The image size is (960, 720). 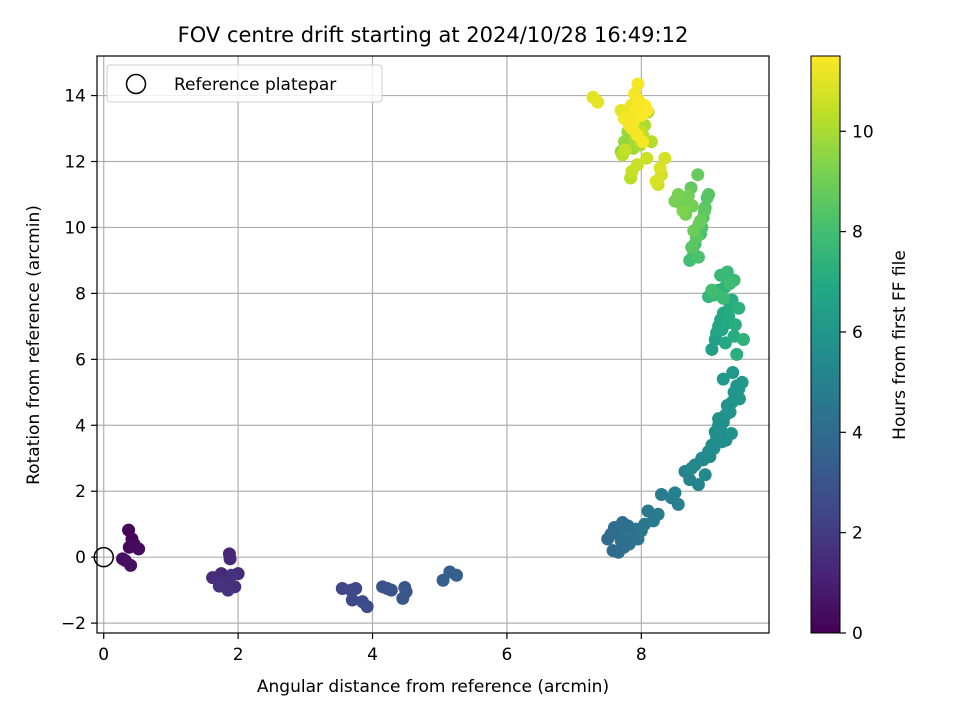 What do you see at coordinates (75, 97) in the screenshot?
I see `y-tick-label: 14` at bounding box center [75, 97].